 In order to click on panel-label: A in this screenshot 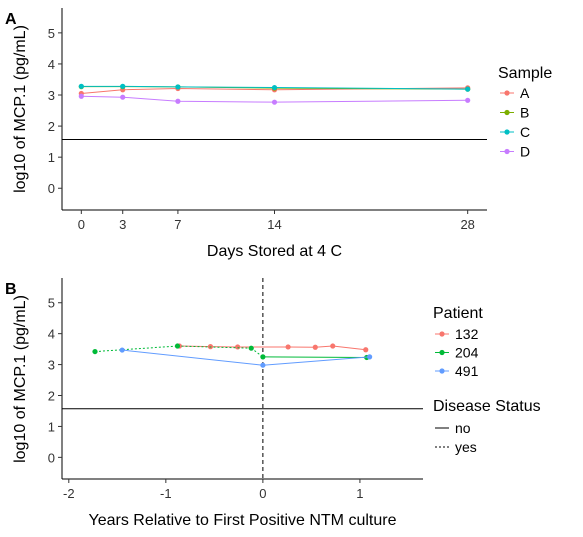, I will do `click(11, 19)`.